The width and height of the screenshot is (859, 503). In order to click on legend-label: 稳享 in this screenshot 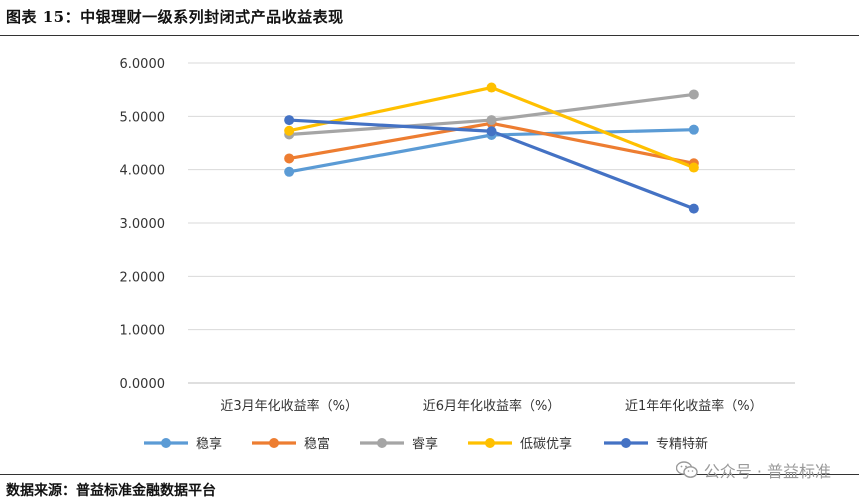, I will do `click(209, 444)`.